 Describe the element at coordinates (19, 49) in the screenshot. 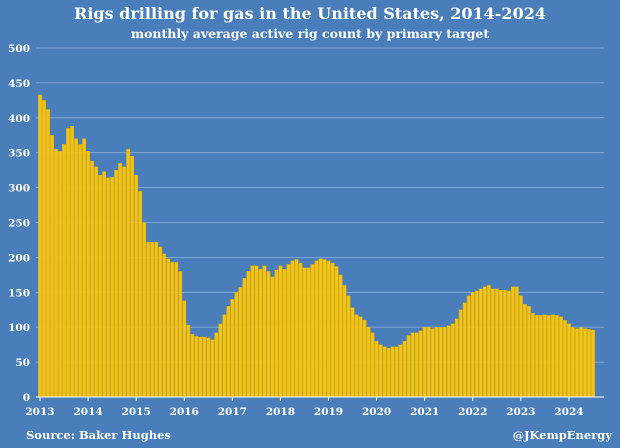

I see `y-tick-label-500: 500` at that location.